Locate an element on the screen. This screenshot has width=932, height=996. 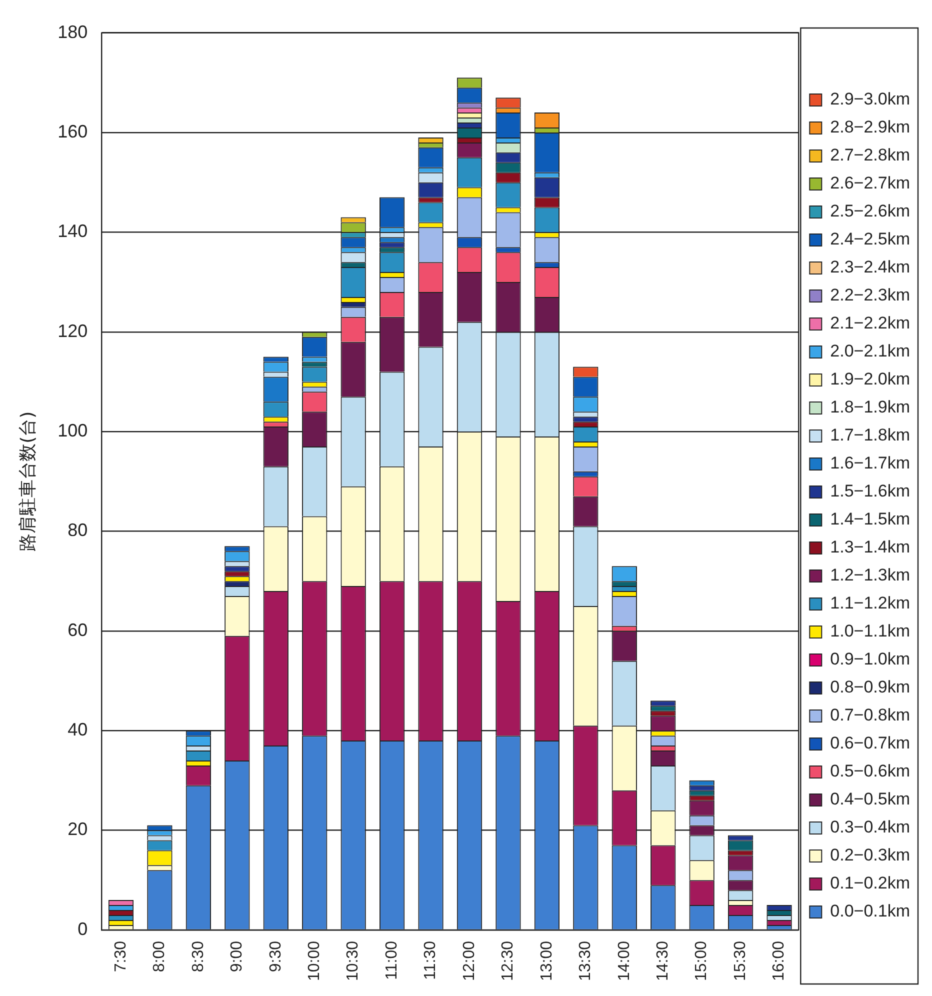
x-tick-label: 14:30 is located at coordinates (663, 961).